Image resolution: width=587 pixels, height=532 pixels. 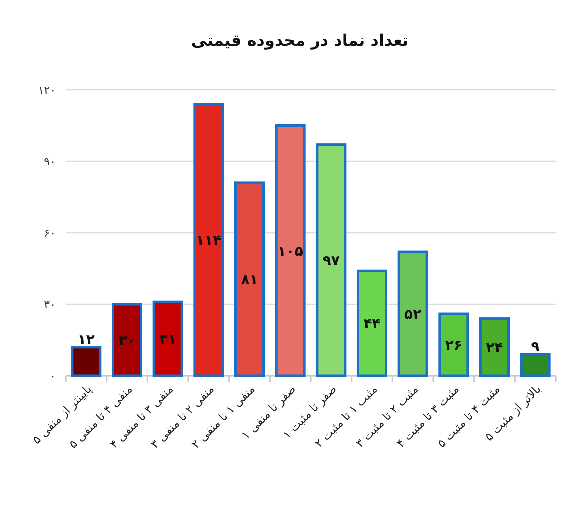 I want to click on data-label: ۵۲, so click(x=413, y=315).